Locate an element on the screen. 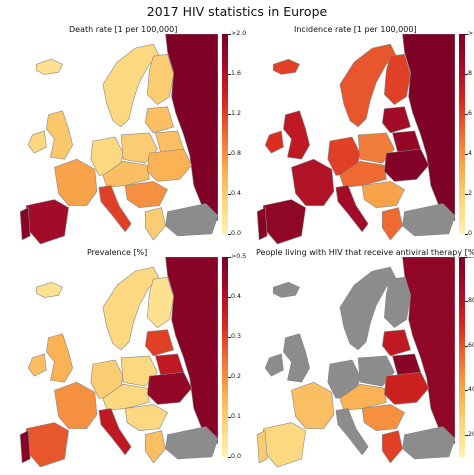  colorbar-tick-label: 0.1 is located at coordinates (236, 416).